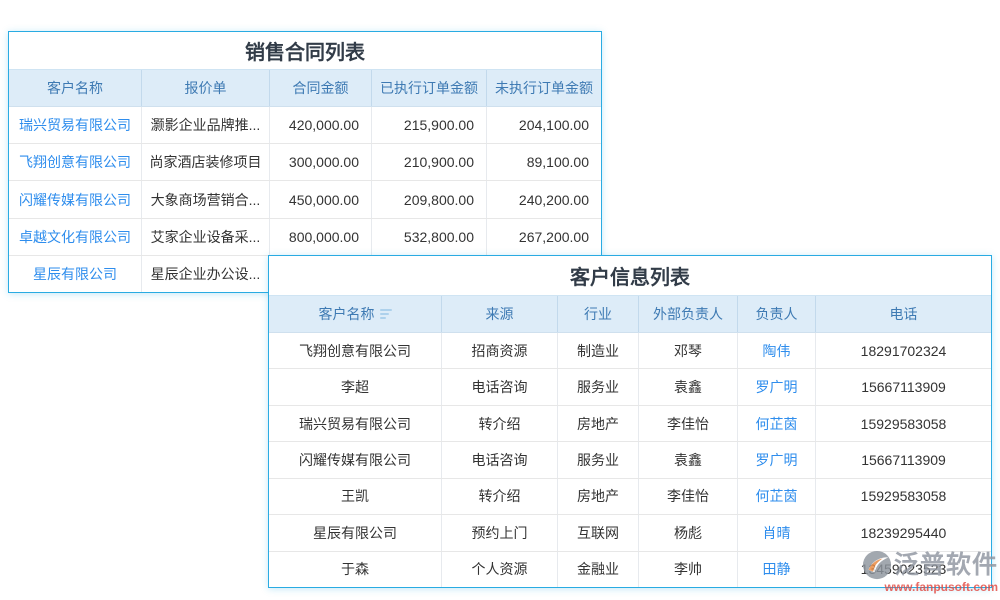 Image resolution: width=1000 pixels, height=600 pixels. Describe the element at coordinates (903, 314) in the screenshot. I see `column-header-phone: 电话` at that location.